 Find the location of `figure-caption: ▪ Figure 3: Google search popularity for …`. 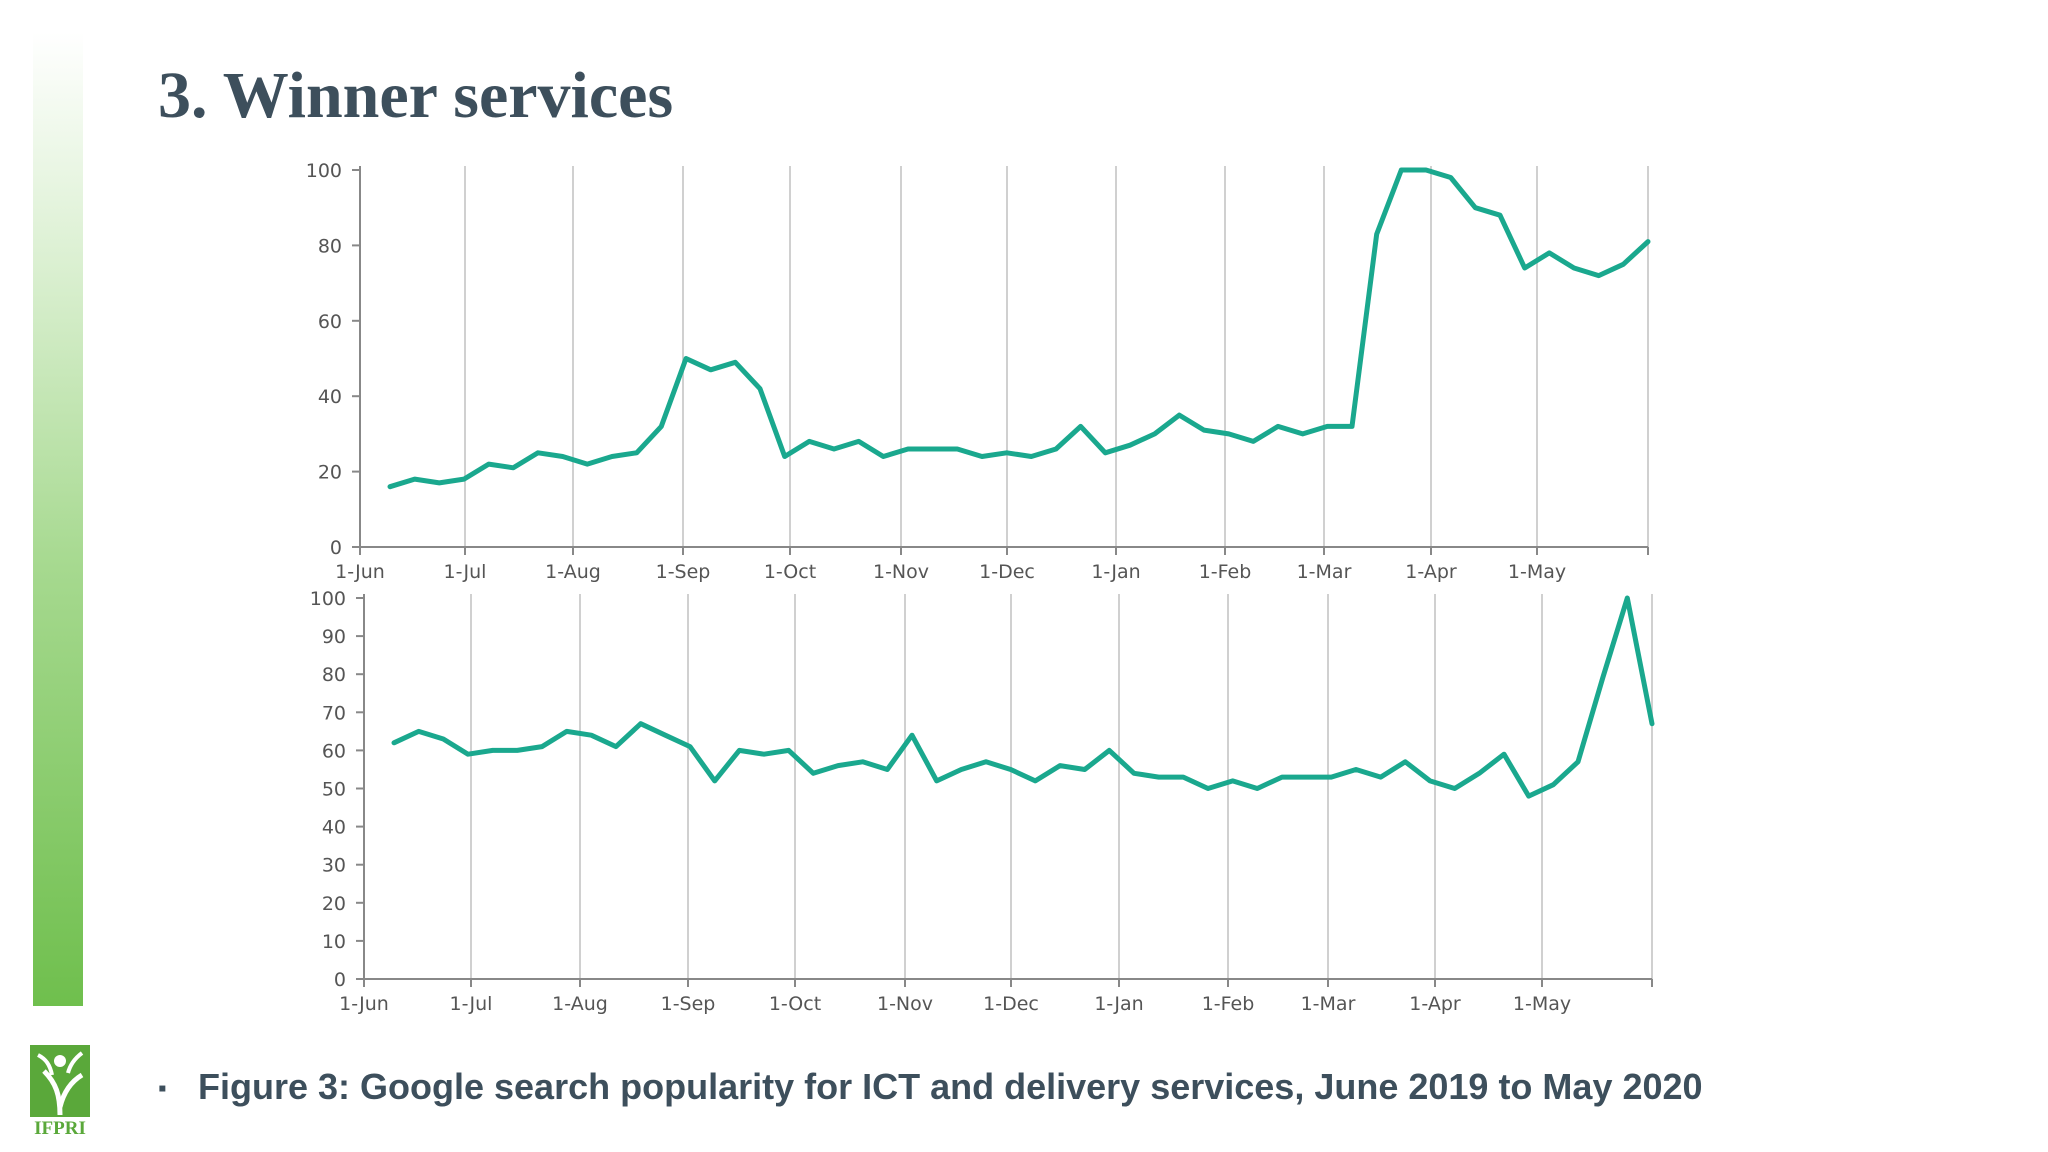

figure-caption: ▪ Figure 3: Google search popularity for … is located at coordinates (930, 1087).